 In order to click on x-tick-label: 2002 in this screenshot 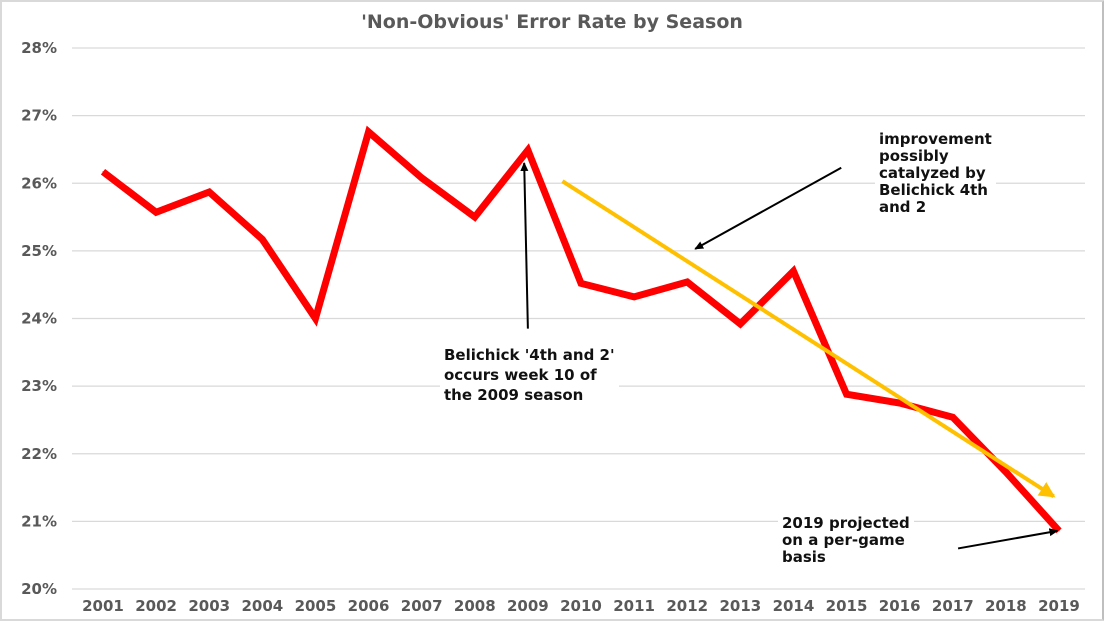, I will do `click(156, 606)`.